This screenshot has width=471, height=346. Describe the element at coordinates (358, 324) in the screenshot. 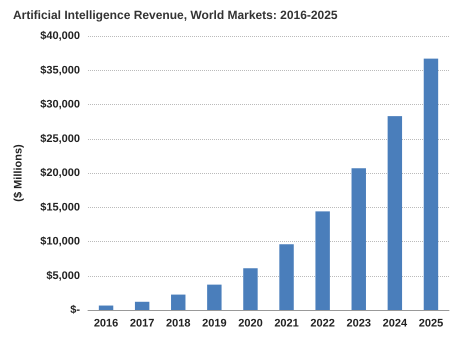

I see `x-tick-label: 2023` at that location.